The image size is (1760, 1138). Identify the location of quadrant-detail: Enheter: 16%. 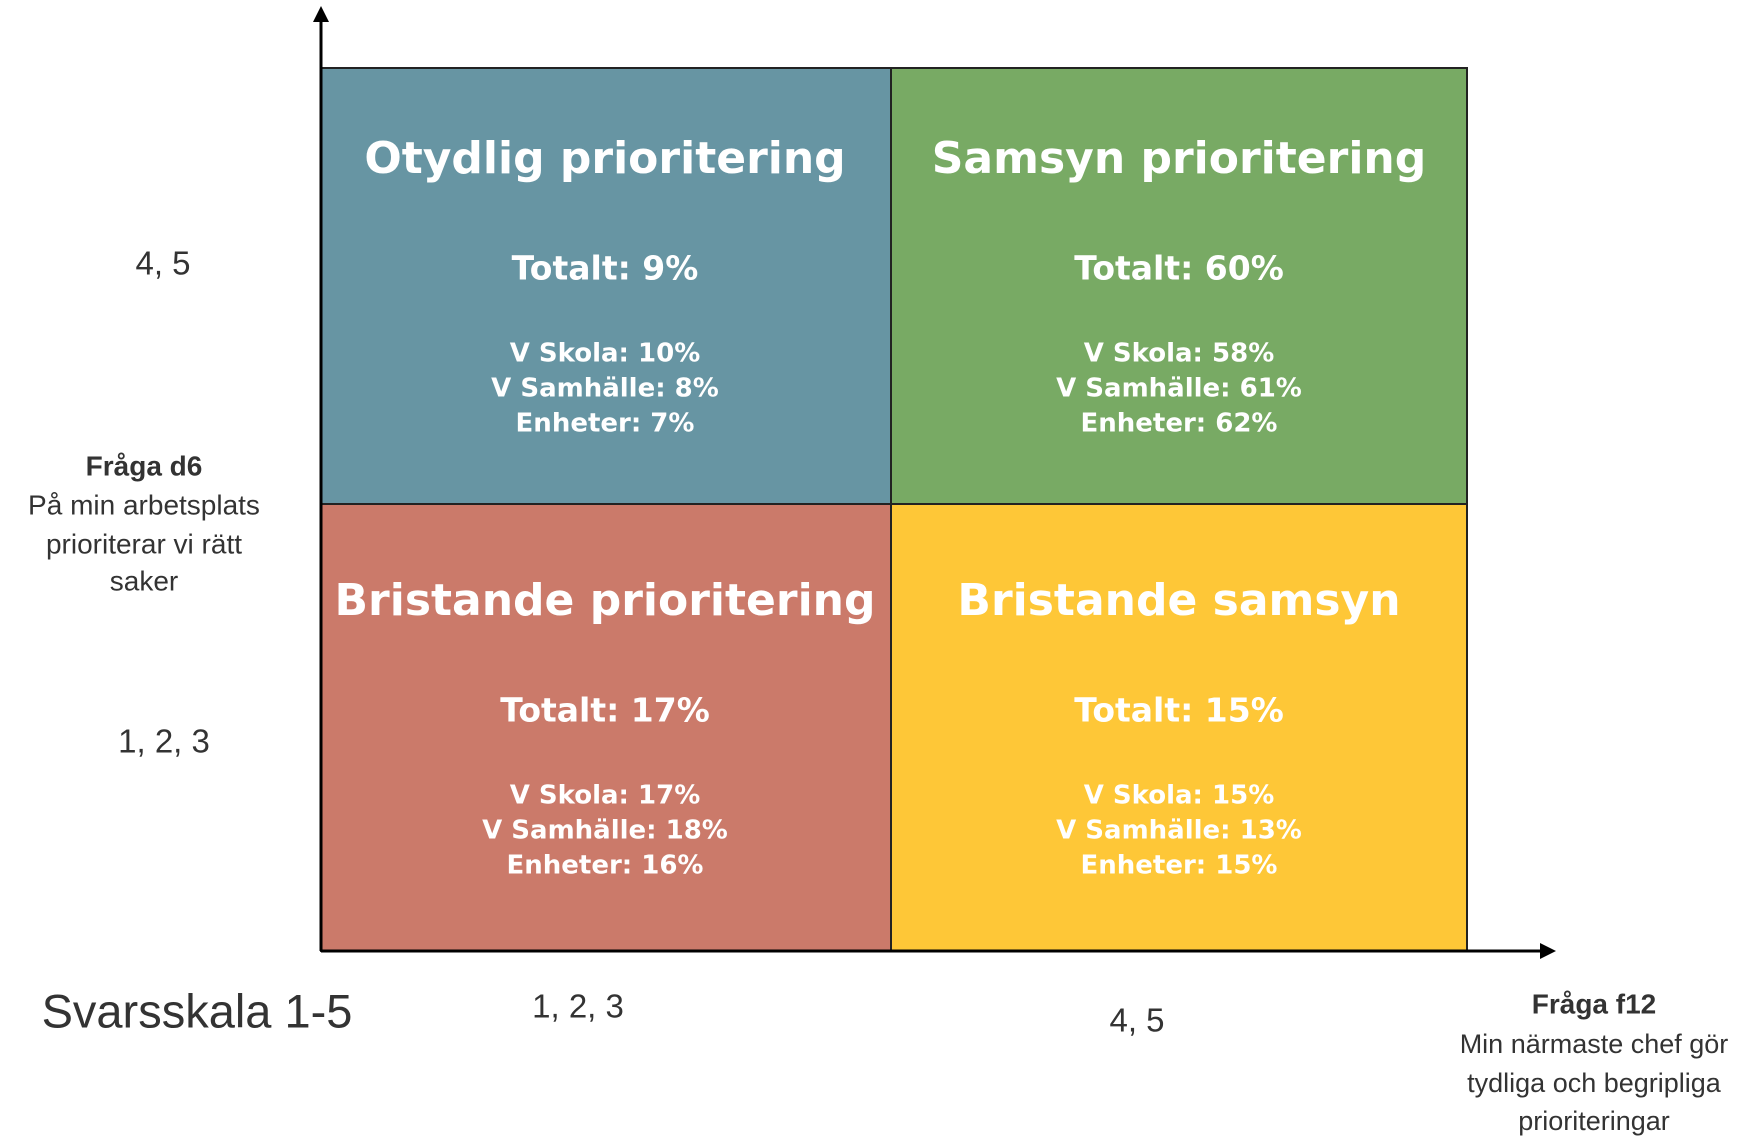
(605, 866).